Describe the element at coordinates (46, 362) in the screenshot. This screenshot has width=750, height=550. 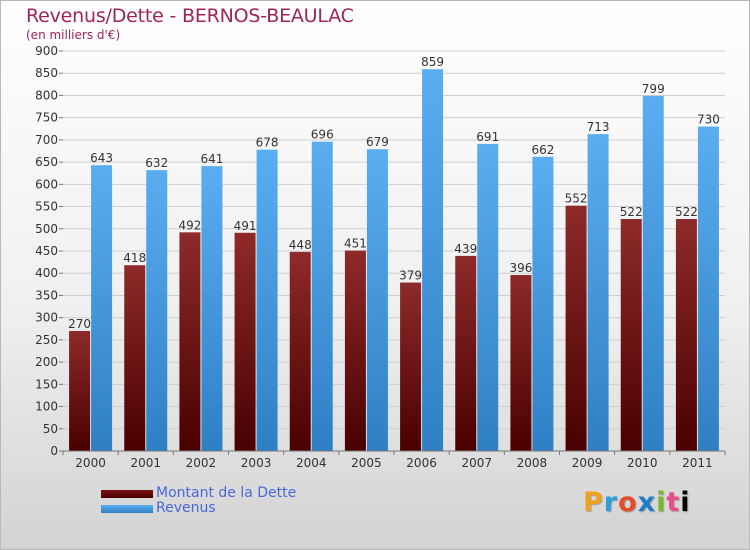
I see `y-tick-label: 200` at that location.